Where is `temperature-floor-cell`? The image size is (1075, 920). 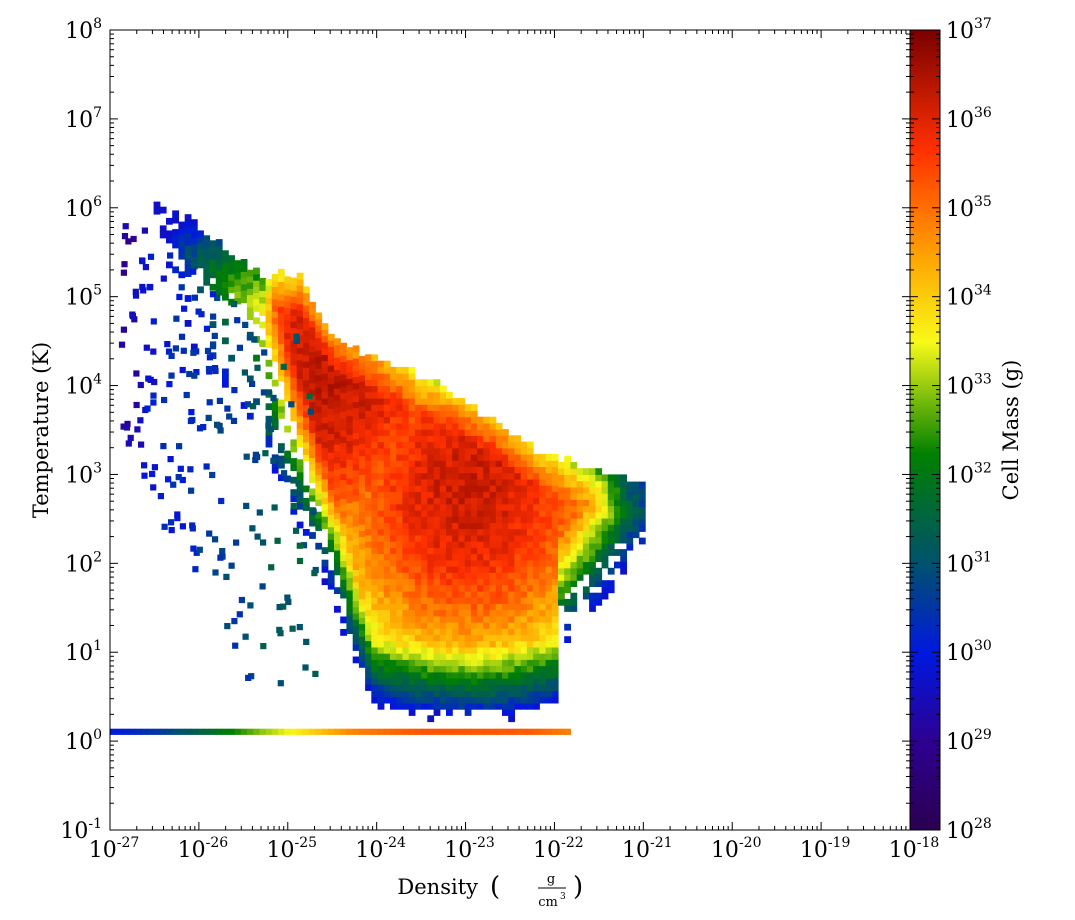 temperature-floor-cell is located at coordinates (387, 731).